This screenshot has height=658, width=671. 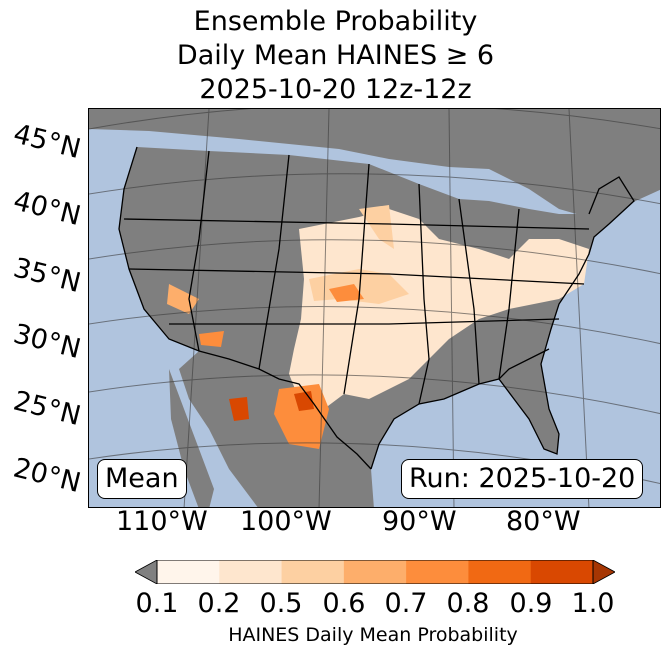 What do you see at coordinates (301, 416) in the screenshot?
I see `prob-field-mexico` at bounding box center [301, 416].